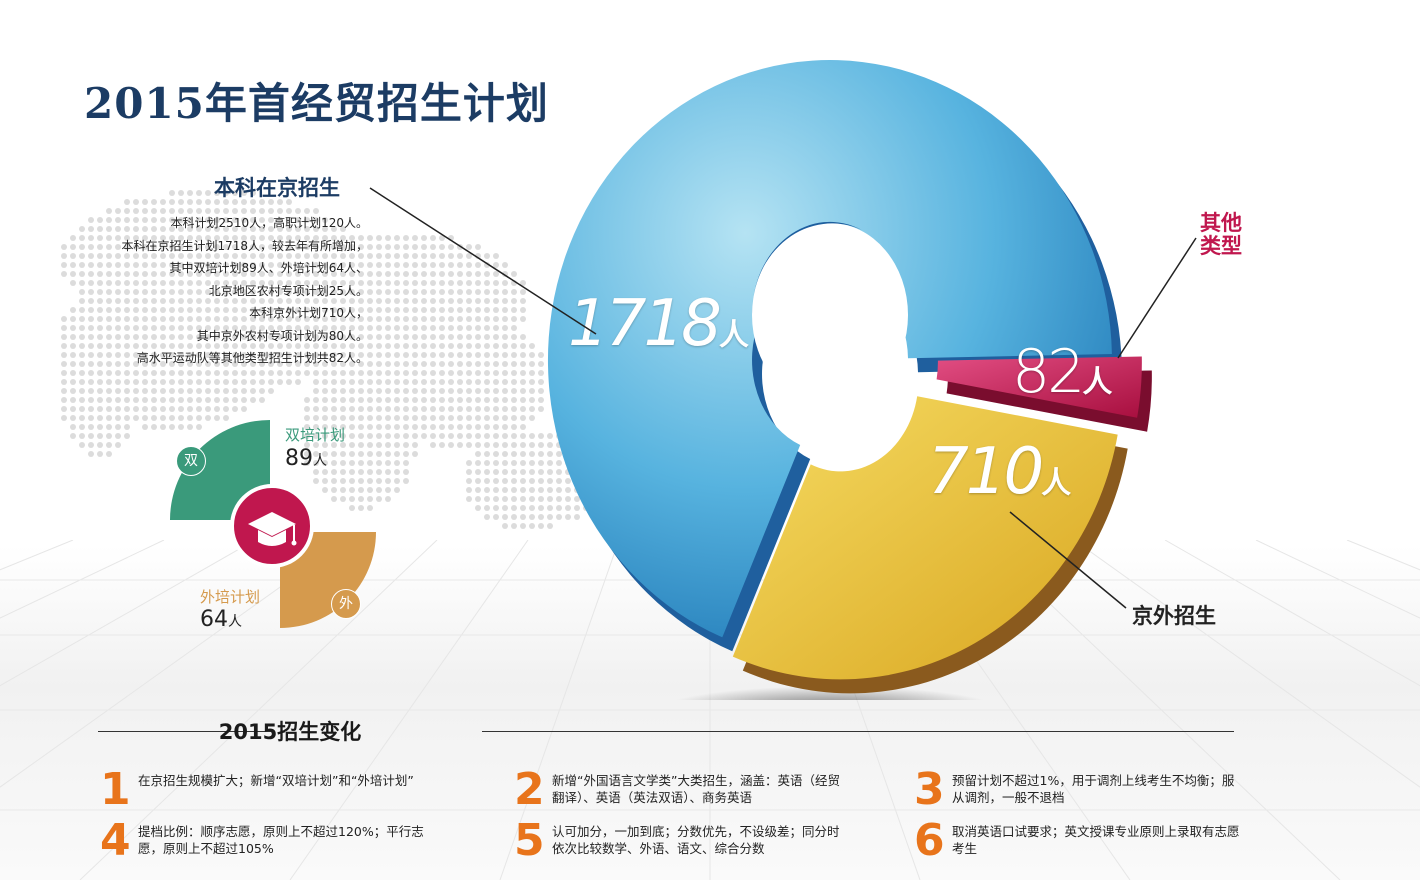  Describe the element at coordinates (1157, 298) in the screenshot. I see `leader-line-other` at that location.